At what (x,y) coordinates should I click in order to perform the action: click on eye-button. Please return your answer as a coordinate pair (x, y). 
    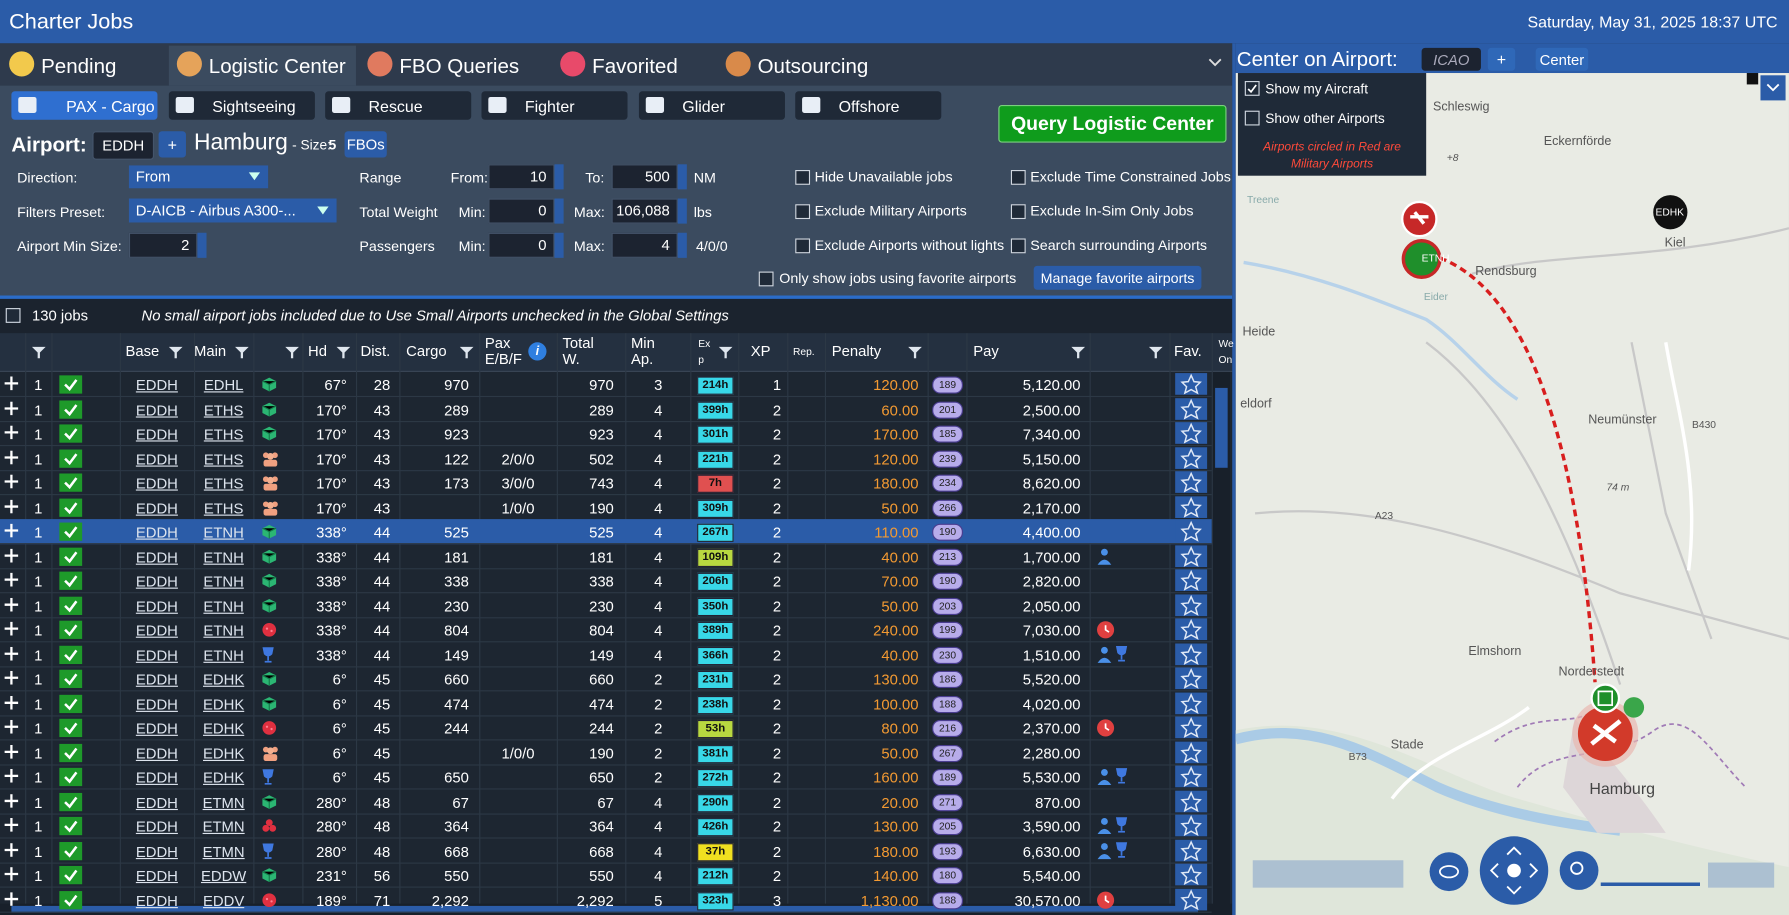
    Looking at the image, I should click on (1449, 872).